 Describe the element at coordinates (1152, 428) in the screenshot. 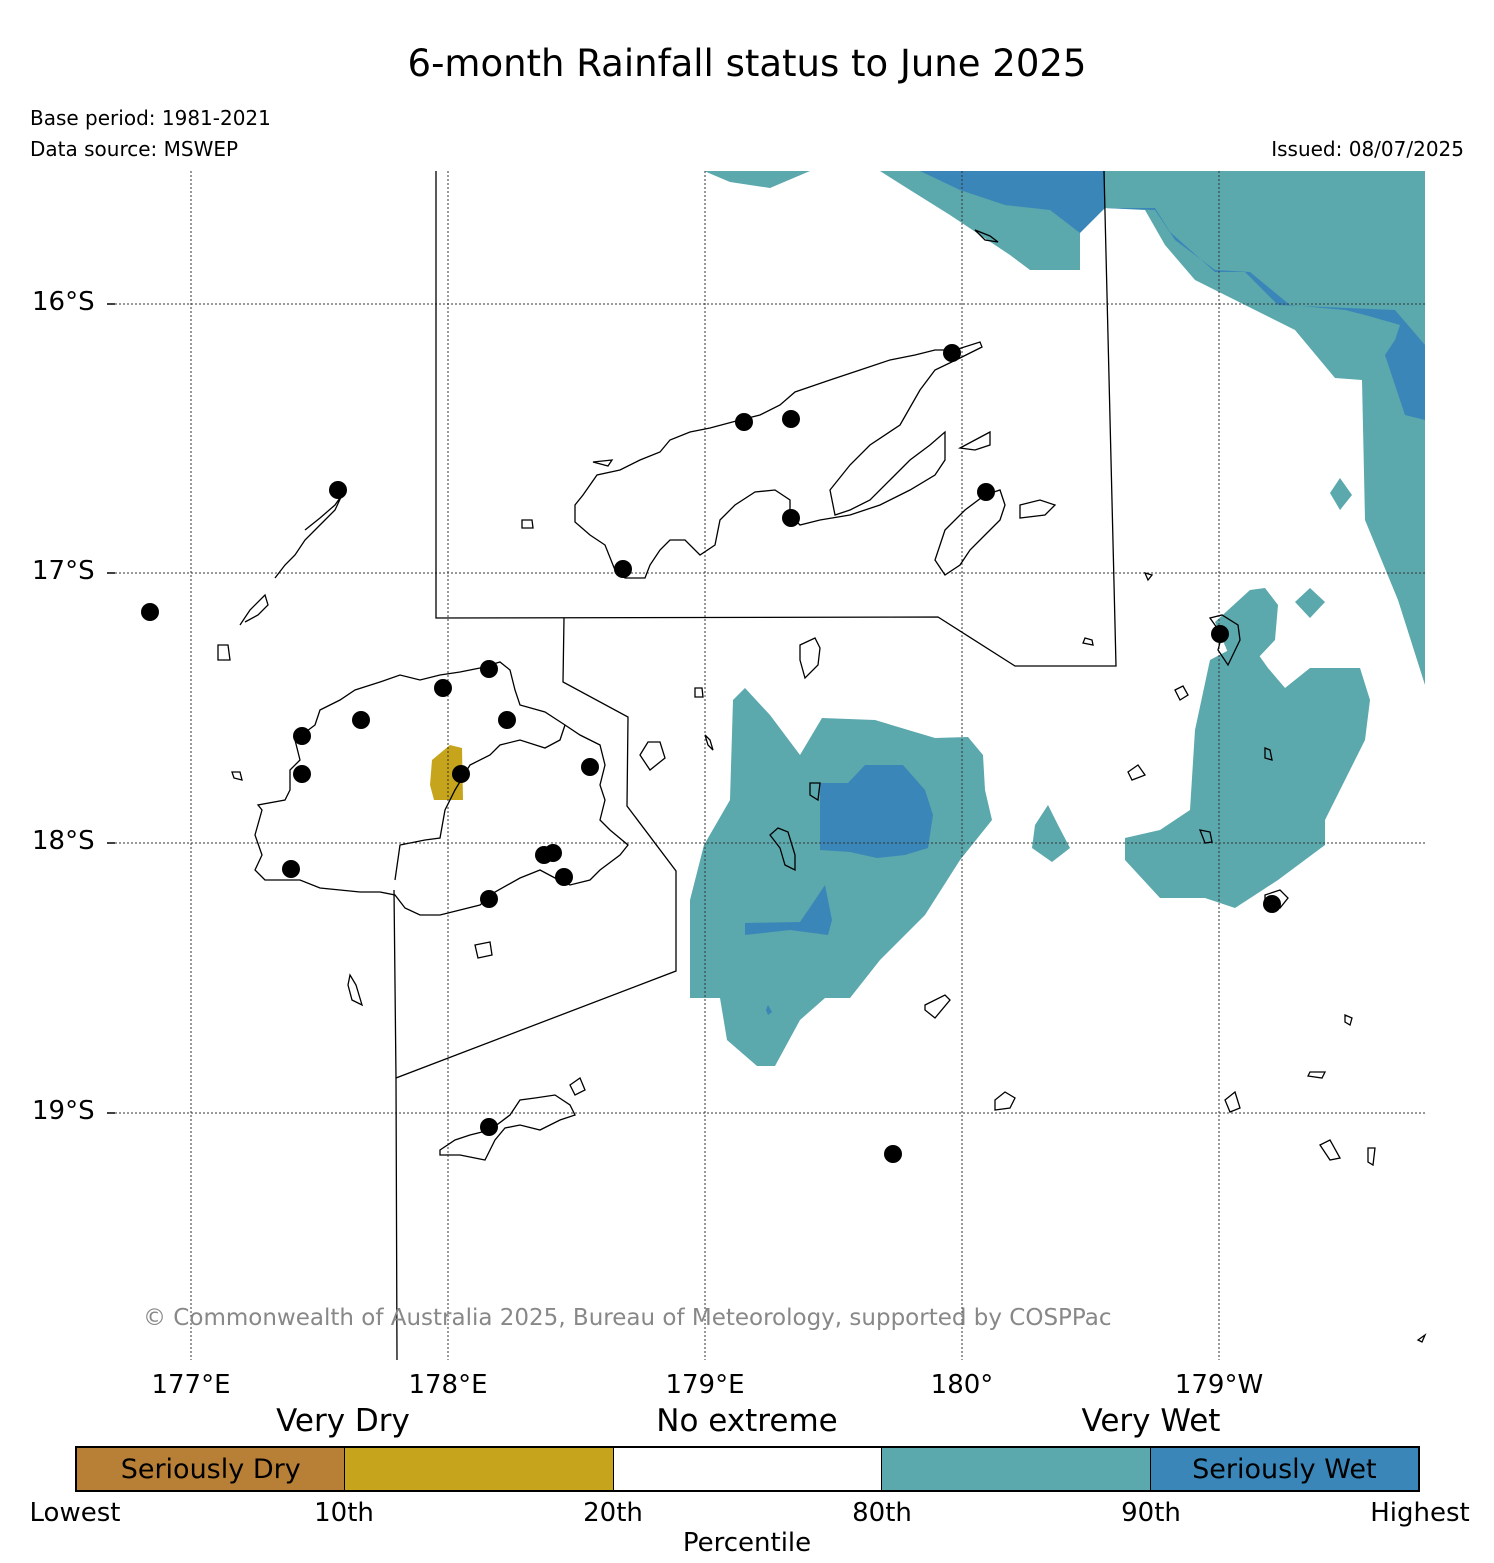

I see `very-wet-region-northeast` at that location.